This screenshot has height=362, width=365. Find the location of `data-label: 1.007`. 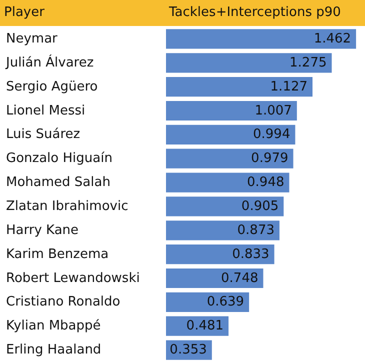

data-label: 1.007 is located at coordinates (273, 110).